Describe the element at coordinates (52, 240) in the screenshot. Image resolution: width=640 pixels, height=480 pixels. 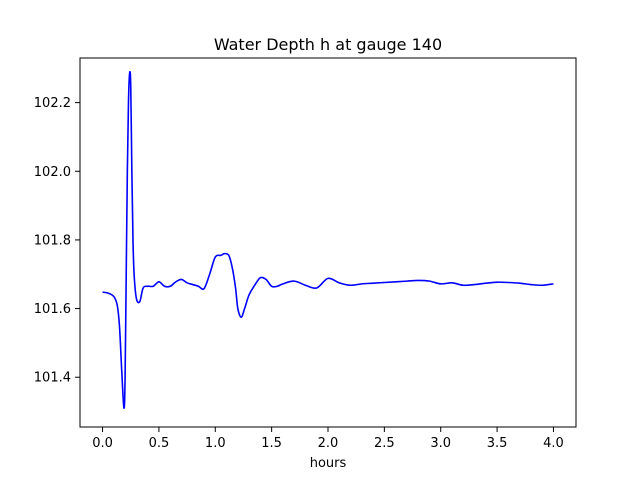
I see `y-tick-label: 101.8` at that location.